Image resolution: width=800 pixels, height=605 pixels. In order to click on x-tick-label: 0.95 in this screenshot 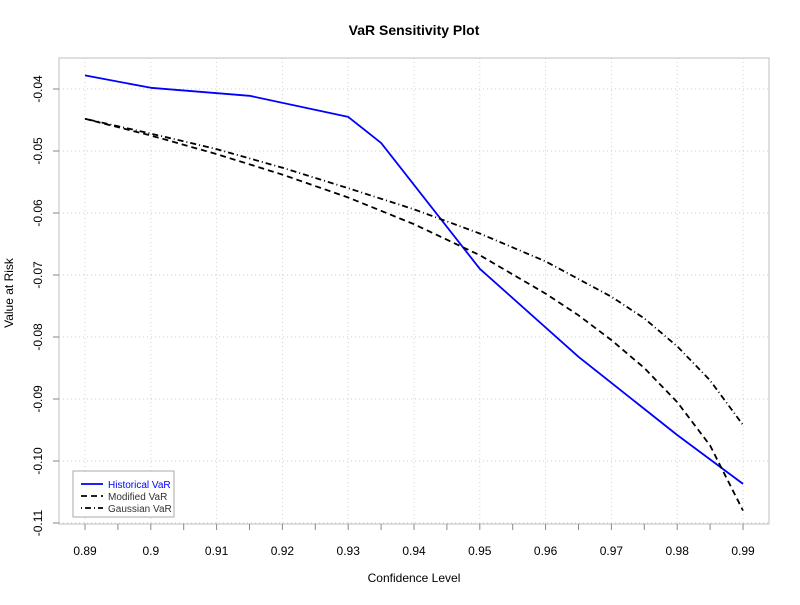, I will do `click(480, 551)`.